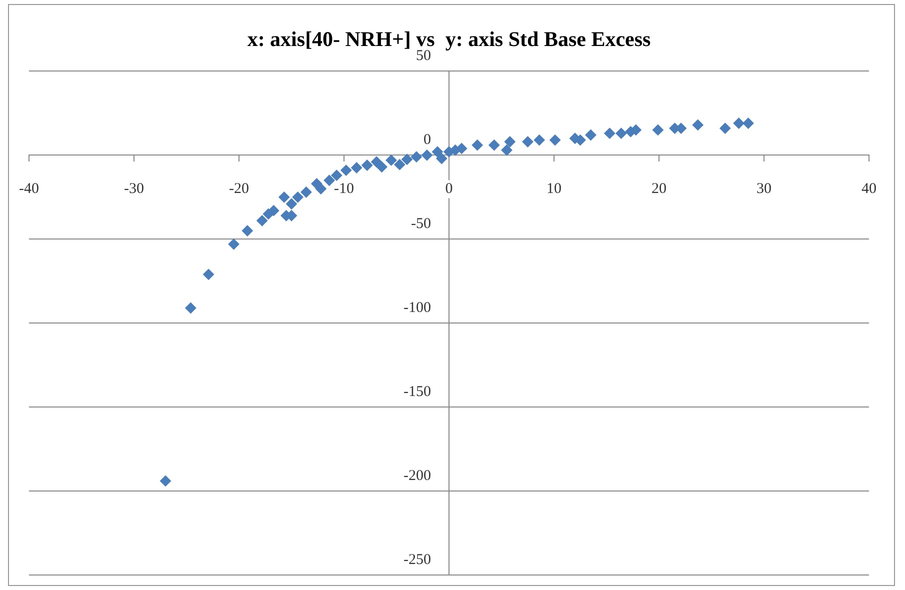 The height and width of the screenshot is (590, 905). What do you see at coordinates (418, 308) in the screenshot?
I see `y-tick-label: -100` at bounding box center [418, 308].